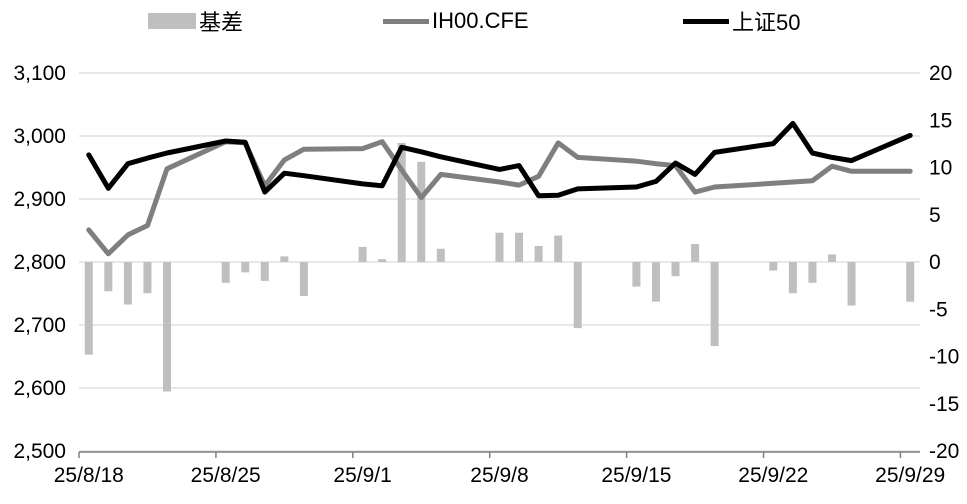  What do you see at coordinates (935, 262) in the screenshot?
I see `right-axis-tick-label: 0` at bounding box center [935, 262].